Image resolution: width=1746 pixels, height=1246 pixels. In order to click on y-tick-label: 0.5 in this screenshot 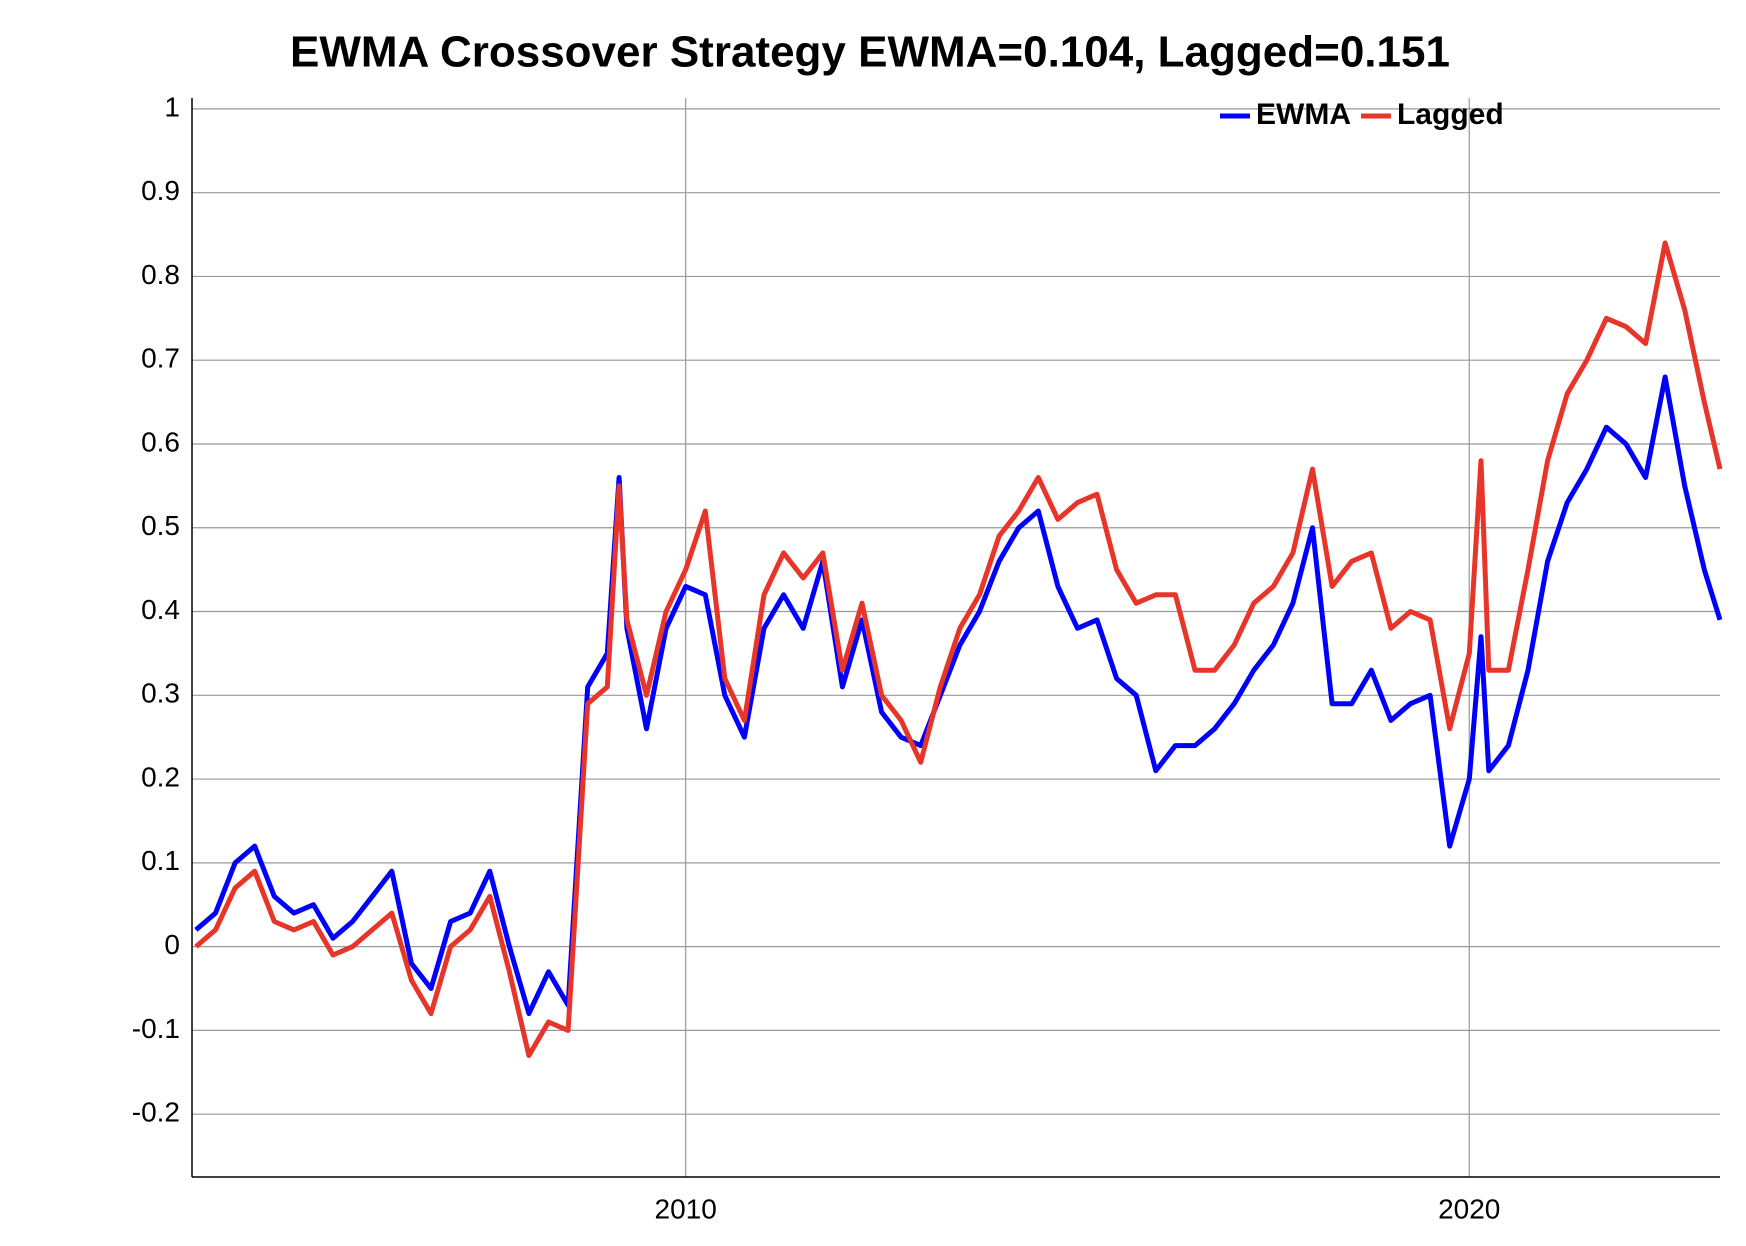, I will do `click(160, 525)`.